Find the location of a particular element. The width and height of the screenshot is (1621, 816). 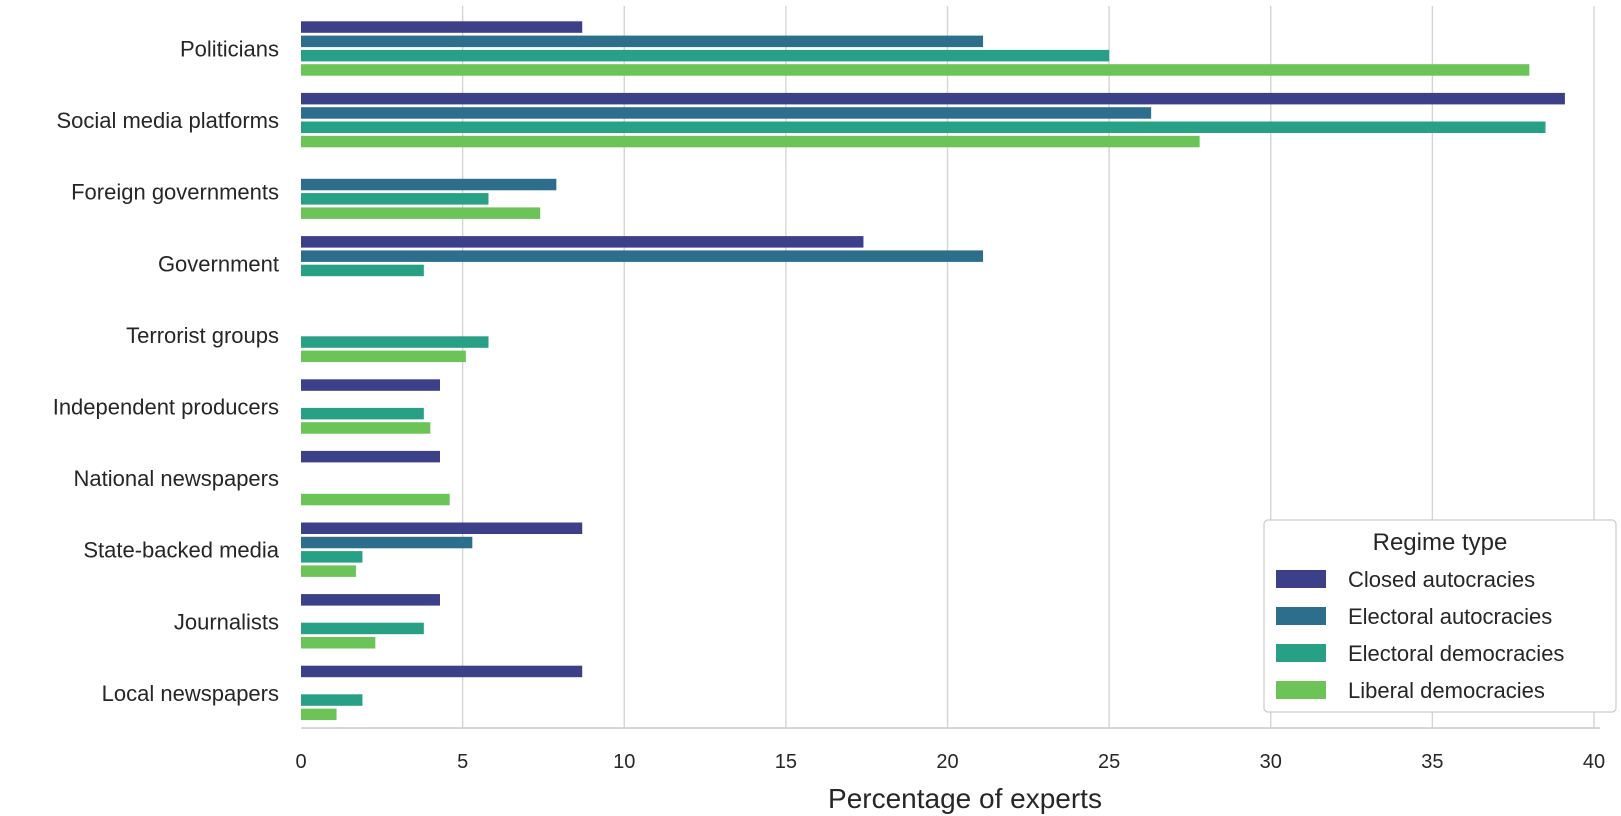

legend-label: Liberal democracies is located at coordinates (1446, 690).